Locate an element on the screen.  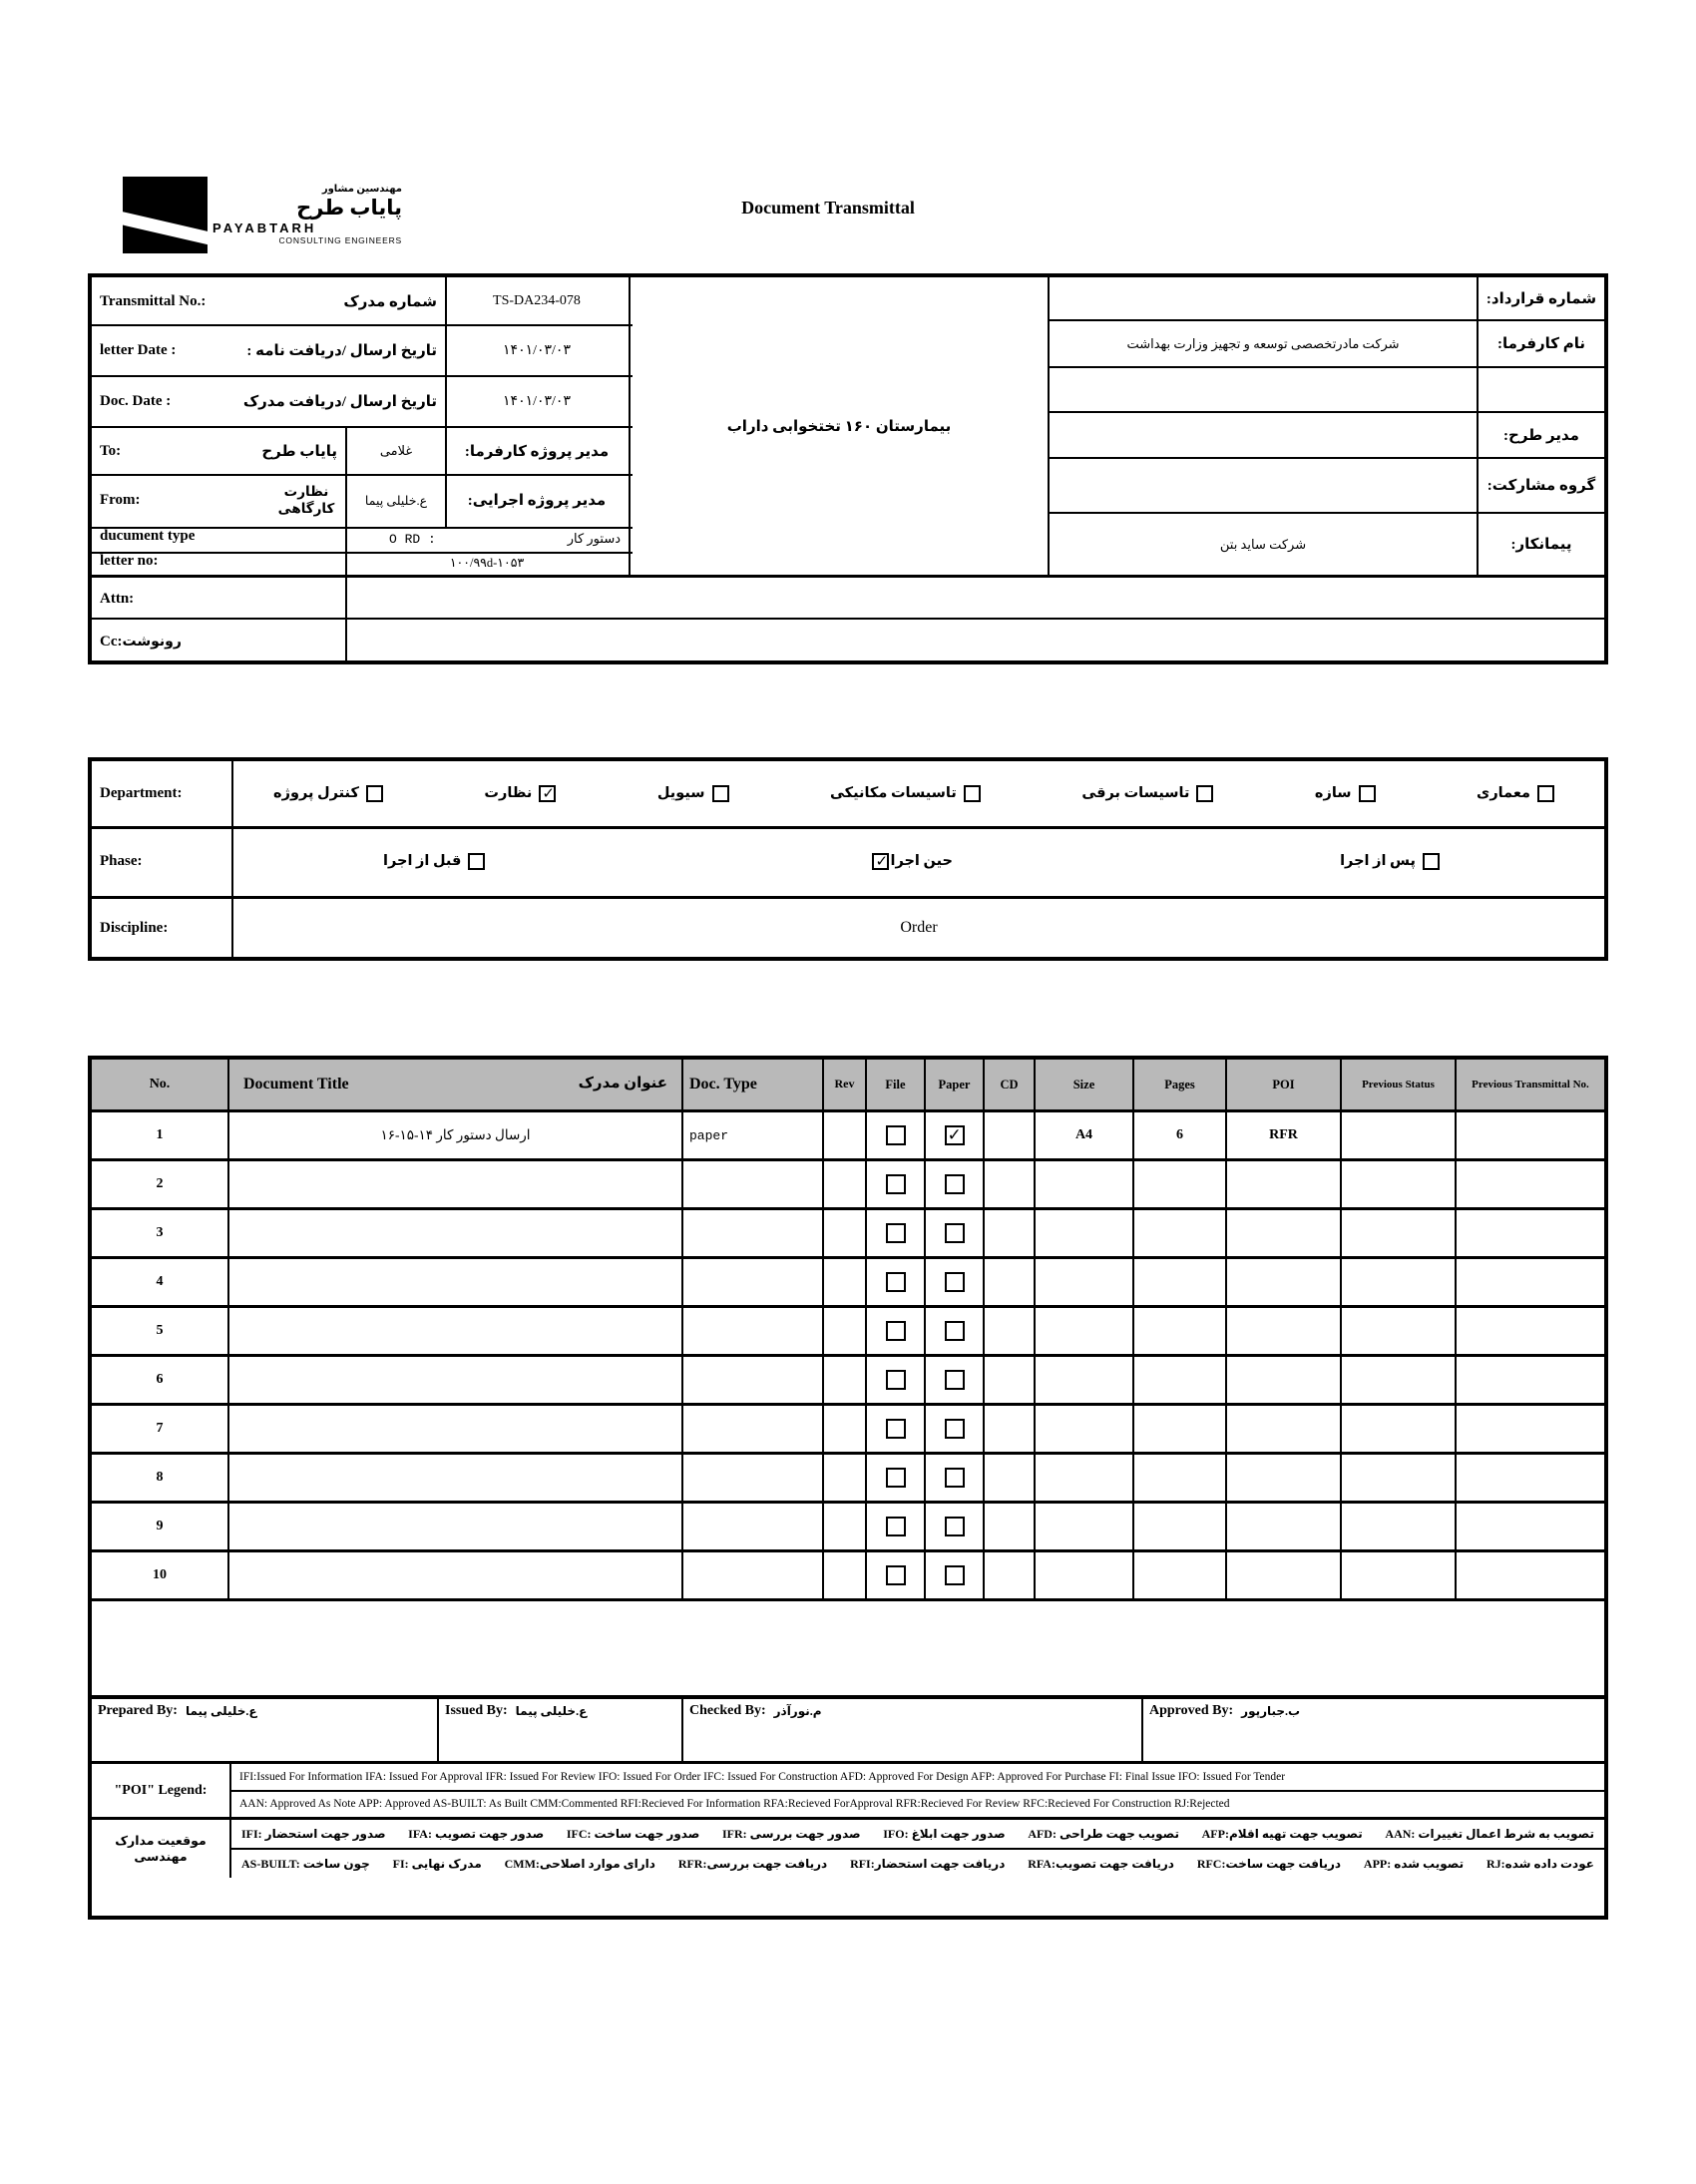
doc-row-6-doc-type is located at coordinates (753, 1381).